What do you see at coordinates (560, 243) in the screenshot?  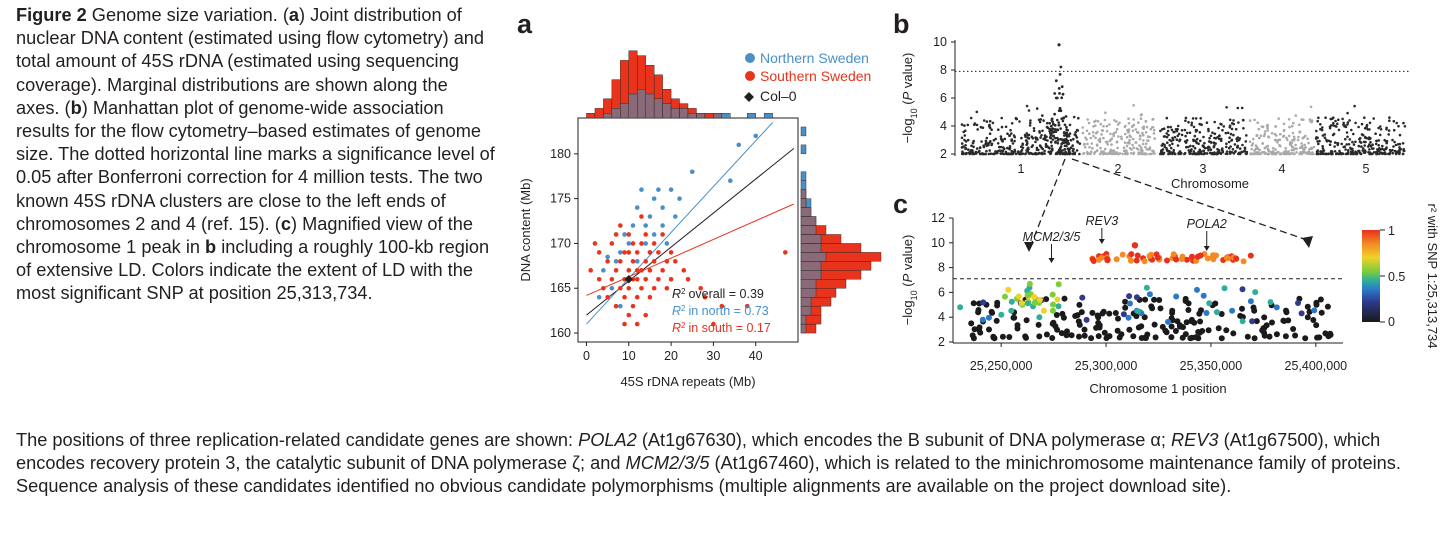 I see `y-tick-label: 170` at bounding box center [560, 243].